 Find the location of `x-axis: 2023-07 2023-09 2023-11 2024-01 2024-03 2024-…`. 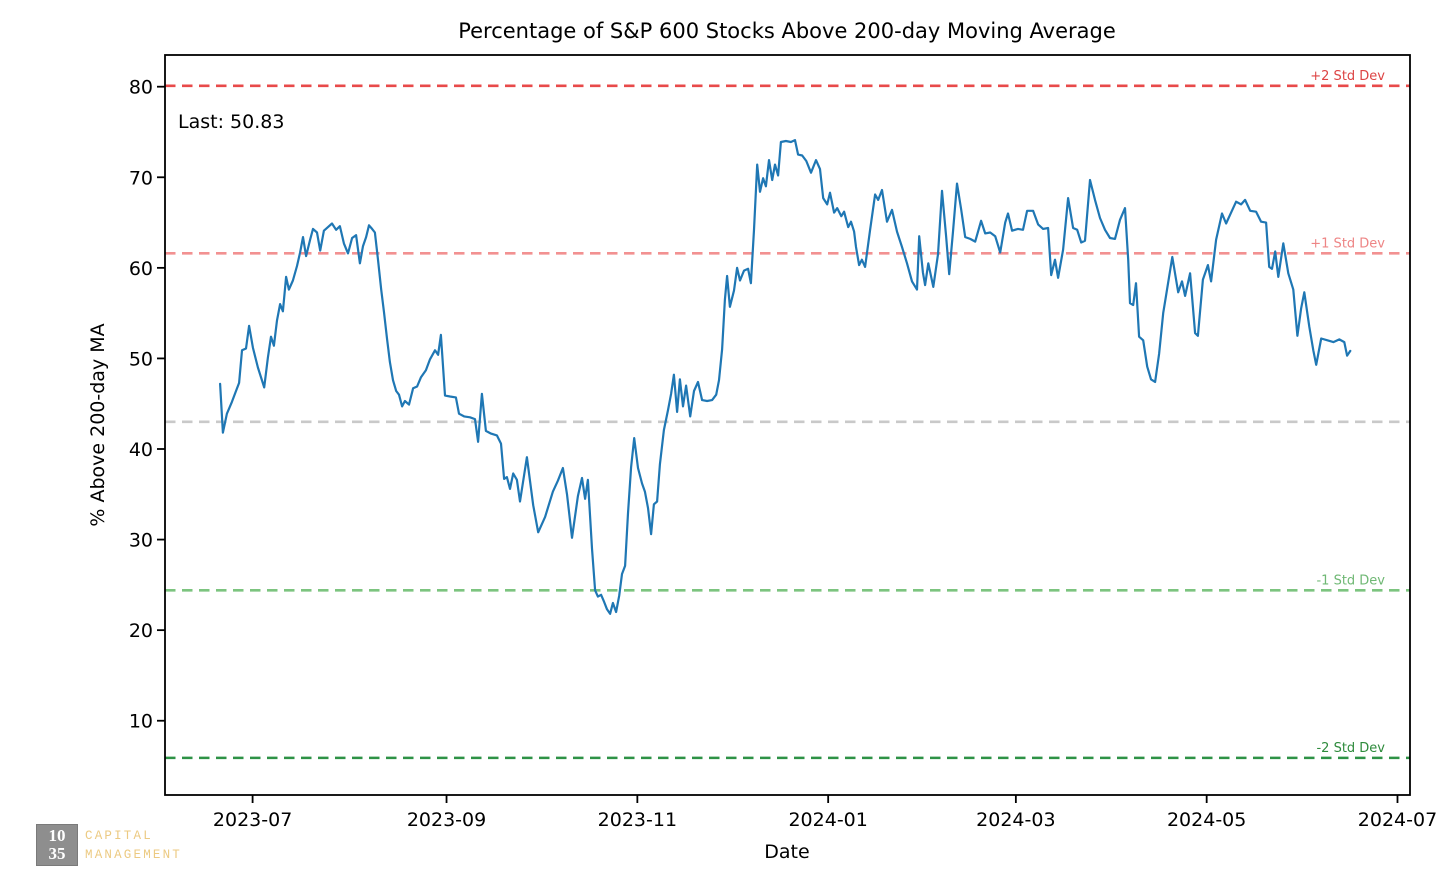

x-axis: 2023-07 2023-09 2023-11 2024-01 2024-03 2024-… is located at coordinates (825, 813).